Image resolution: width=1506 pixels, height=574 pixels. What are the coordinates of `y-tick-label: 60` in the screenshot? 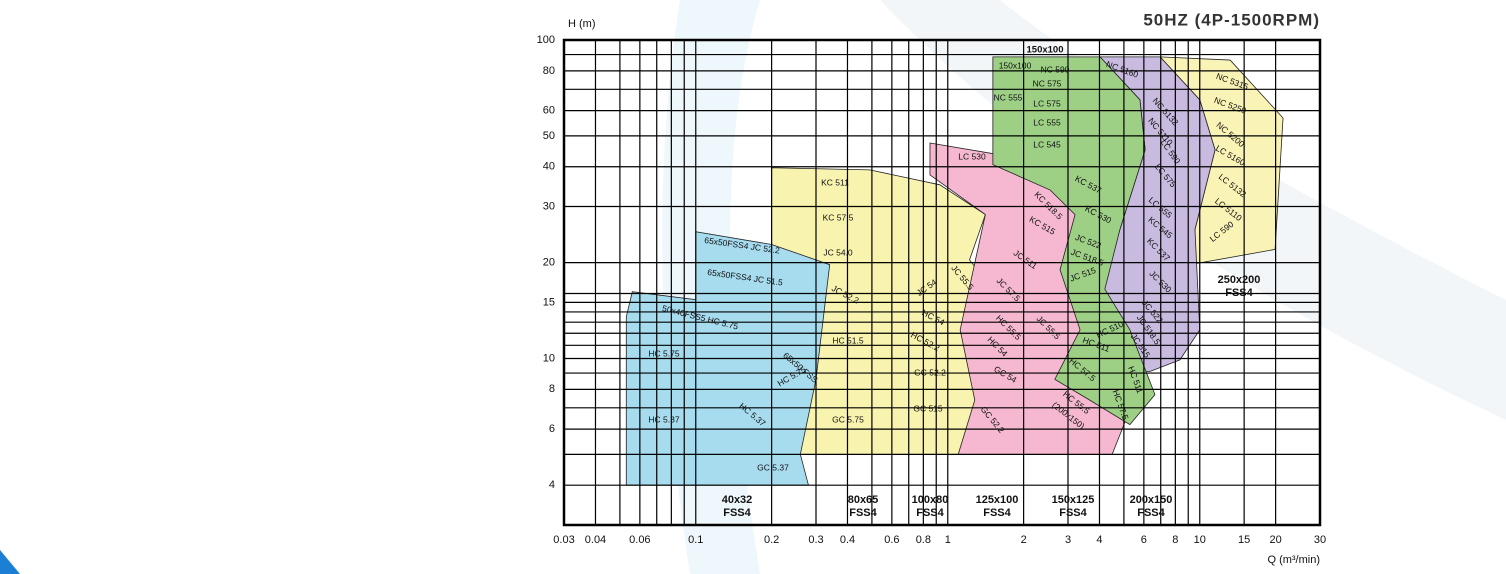 It's located at (549, 111).